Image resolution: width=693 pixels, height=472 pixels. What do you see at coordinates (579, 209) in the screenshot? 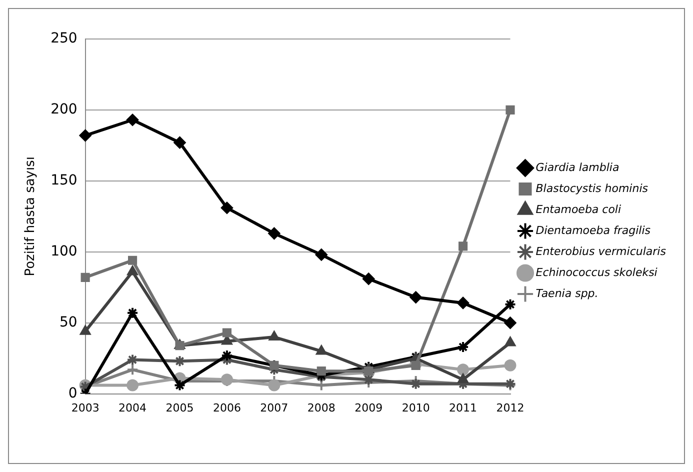
I see `legend-label: Entamoeba coli` at bounding box center [579, 209].